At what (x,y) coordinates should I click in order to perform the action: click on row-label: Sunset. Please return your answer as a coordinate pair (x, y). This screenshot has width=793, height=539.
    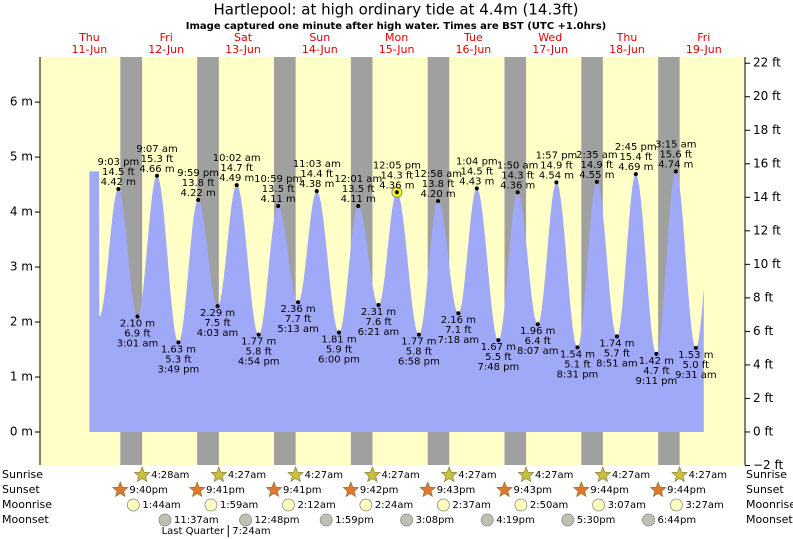
    Looking at the image, I should click on (21, 489).